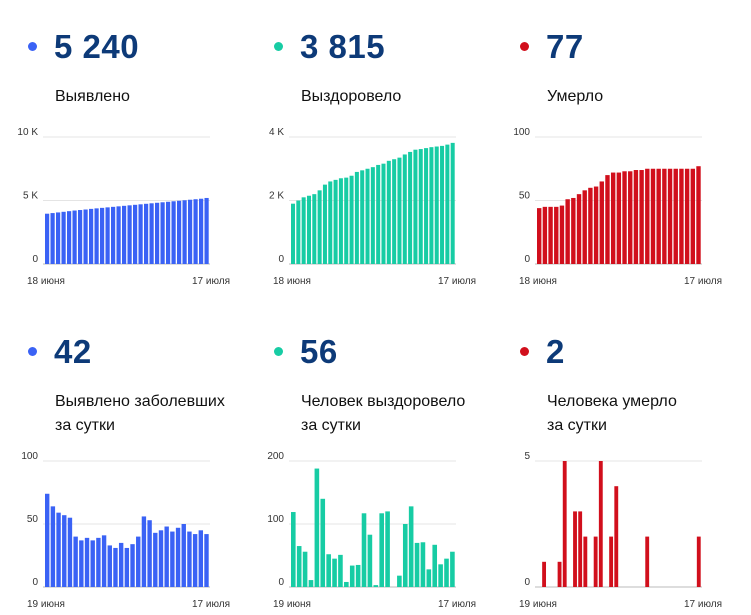 The height and width of the screenshot is (615, 751). Describe the element at coordinates (371, 530) in the screenshot. I see `daily-recovered-chart: 0 100 200 19 июня 17 июля` at that location.